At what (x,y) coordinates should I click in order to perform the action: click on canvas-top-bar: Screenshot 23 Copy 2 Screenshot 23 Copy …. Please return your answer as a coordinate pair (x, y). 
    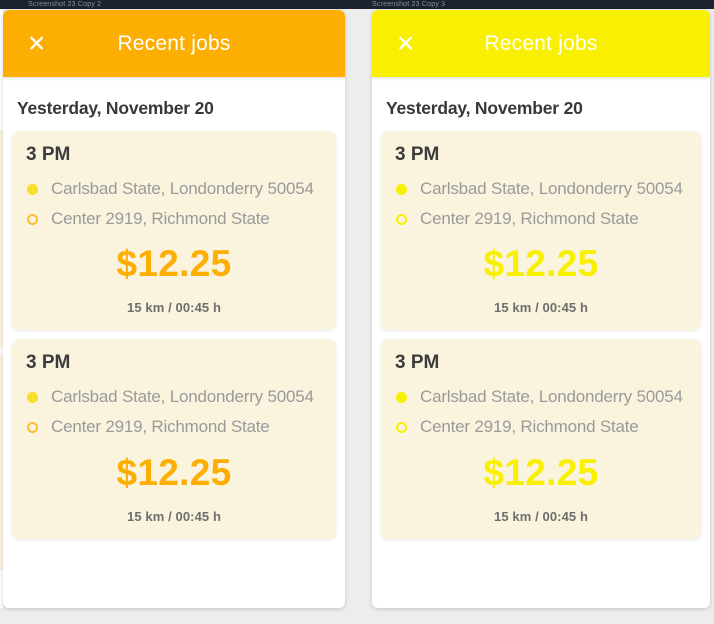
    Looking at the image, I should click on (357, 4).